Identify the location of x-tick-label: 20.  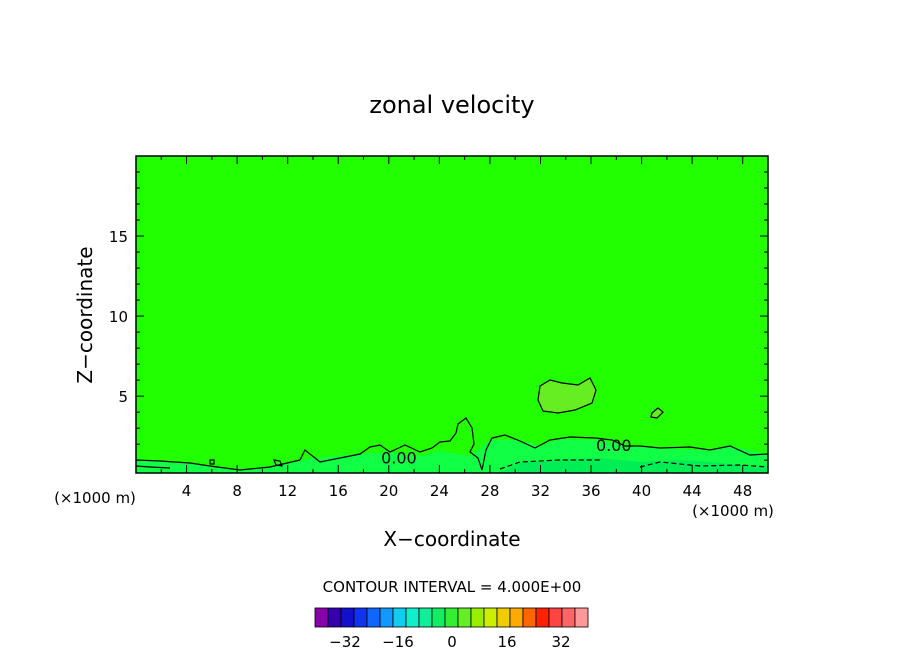
(388, 491).